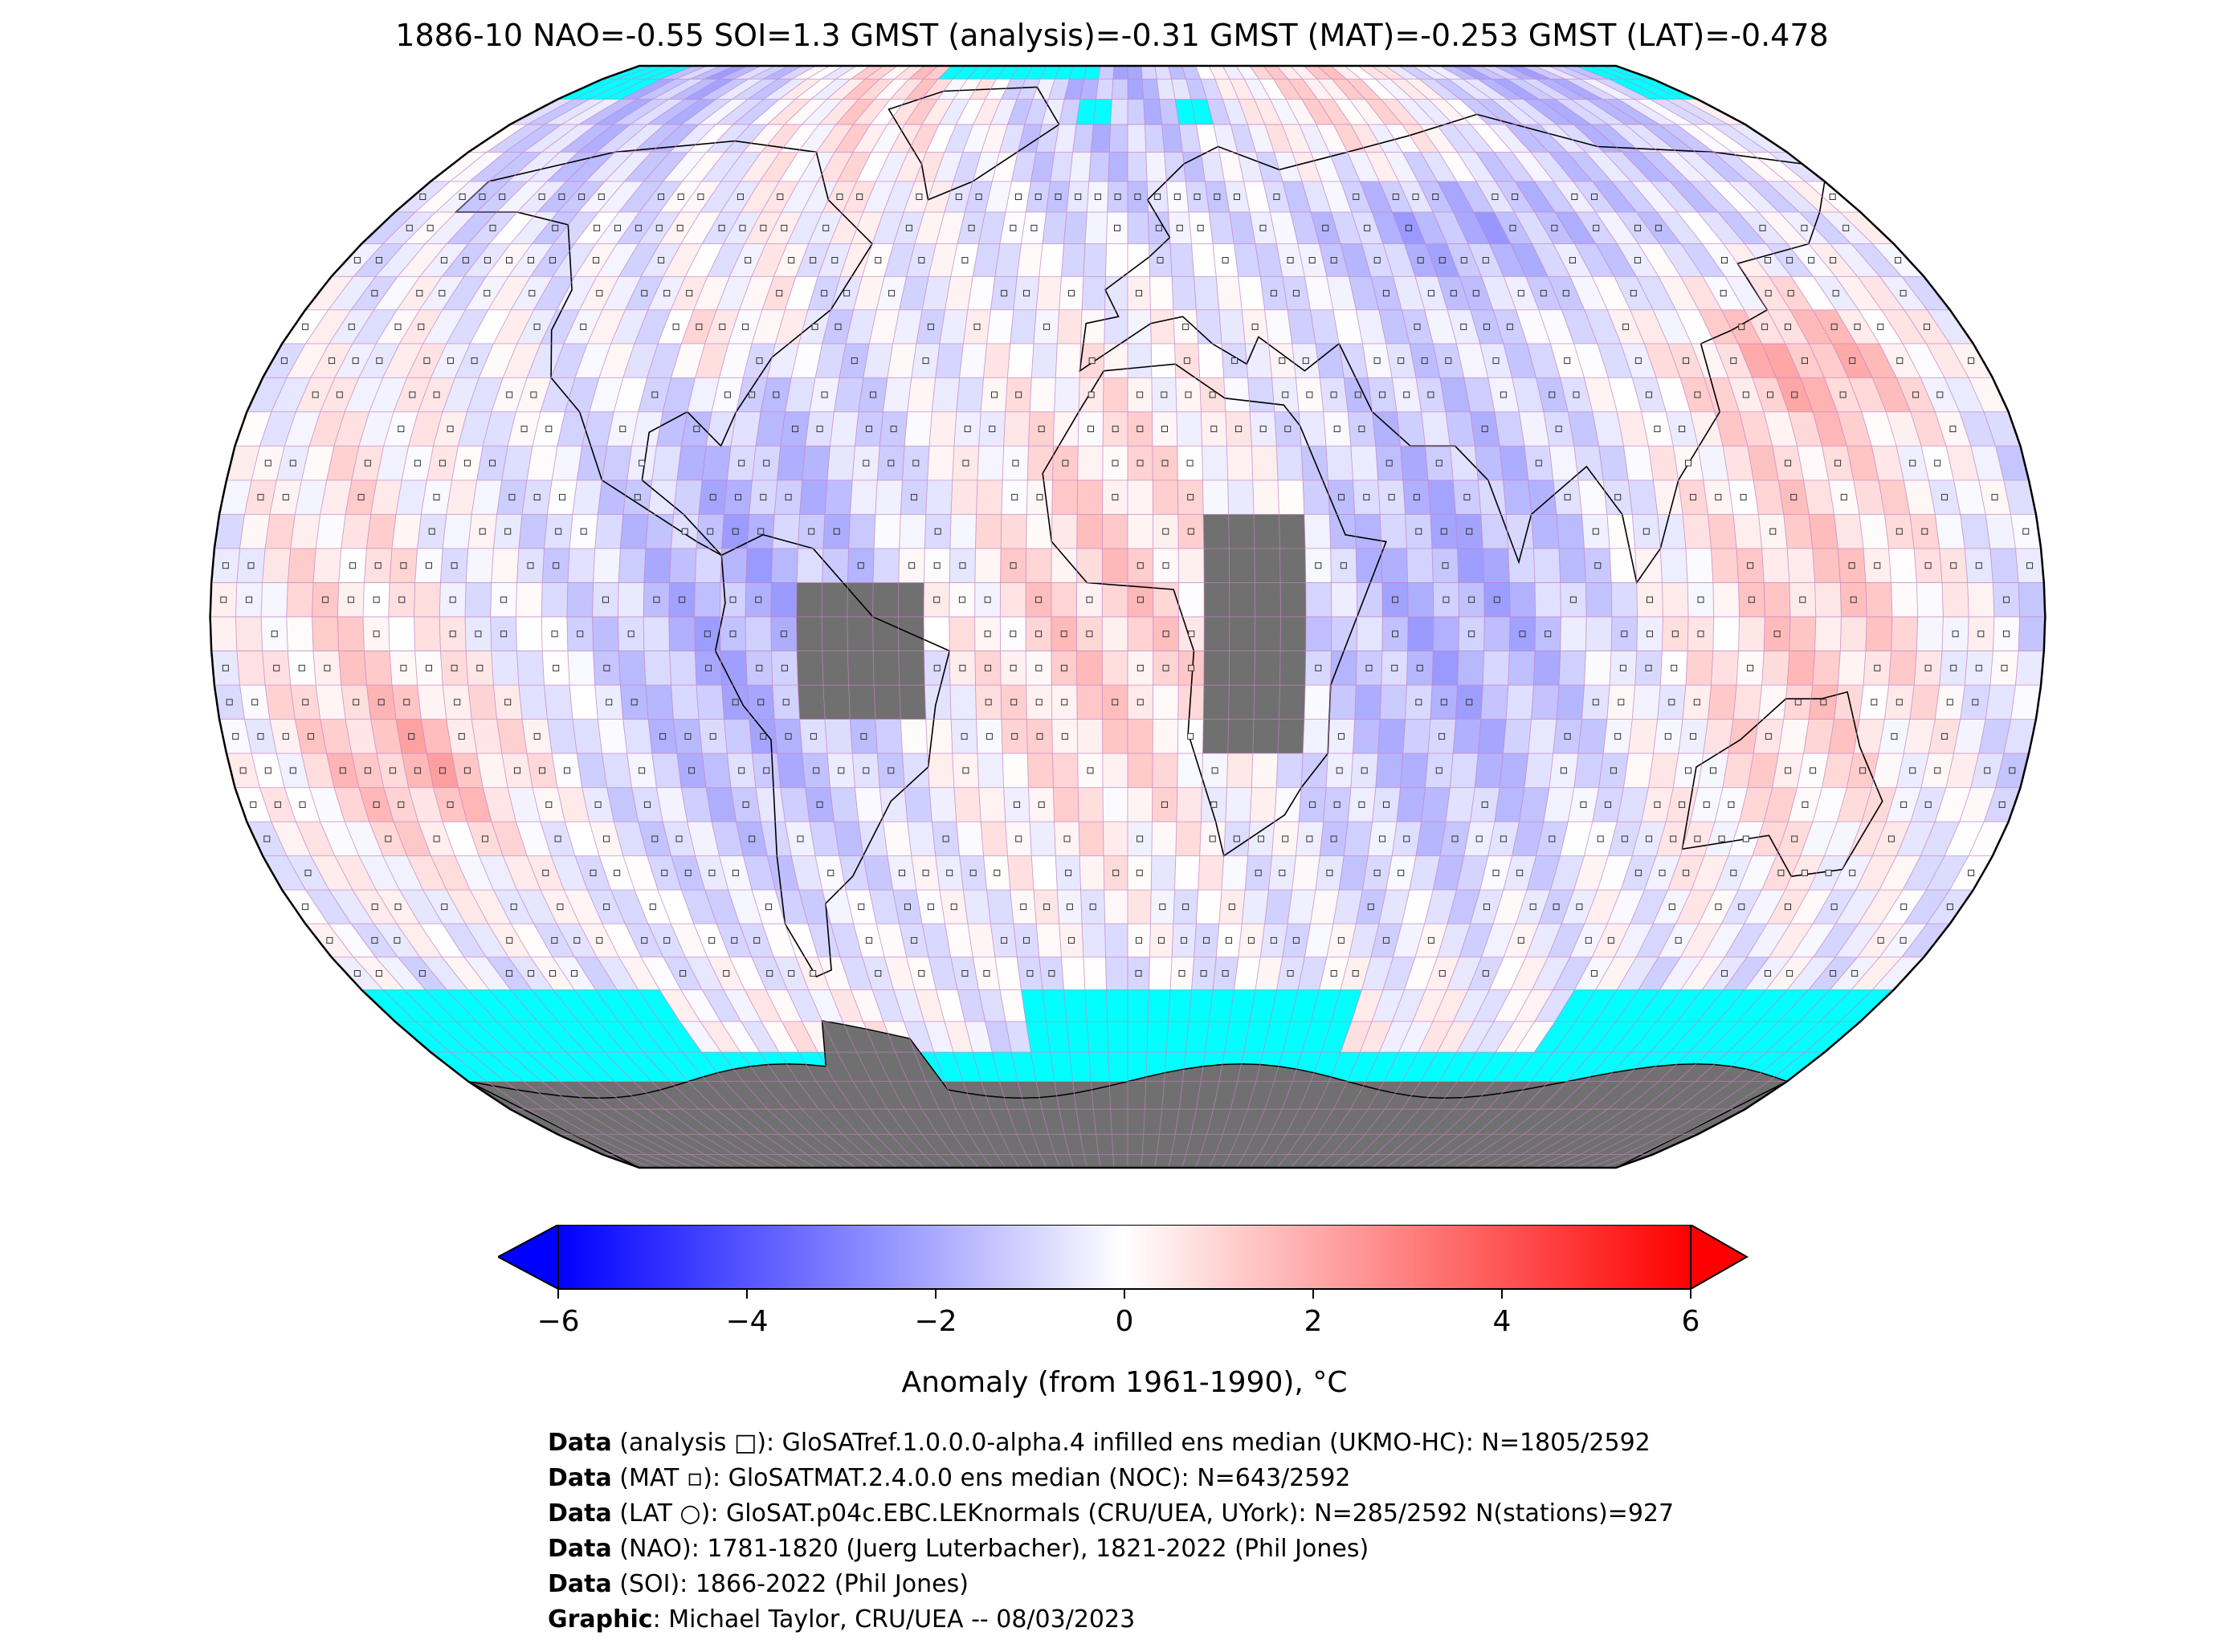 This screenshot has height=1652, width=2224. I want to click on colorbar-gradient, so click(1124, 1257).